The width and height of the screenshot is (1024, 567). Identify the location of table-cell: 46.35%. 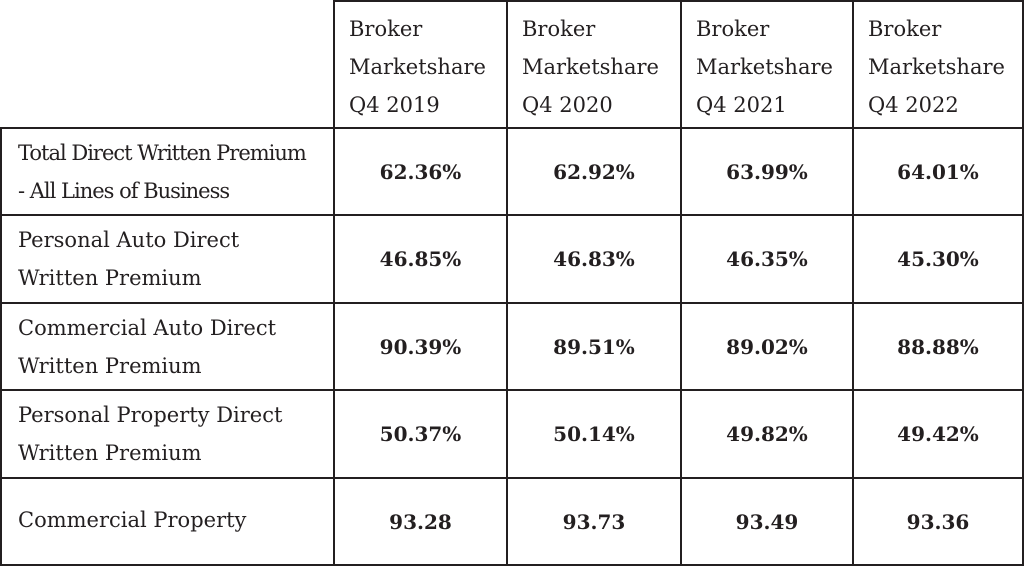
(767, 259).